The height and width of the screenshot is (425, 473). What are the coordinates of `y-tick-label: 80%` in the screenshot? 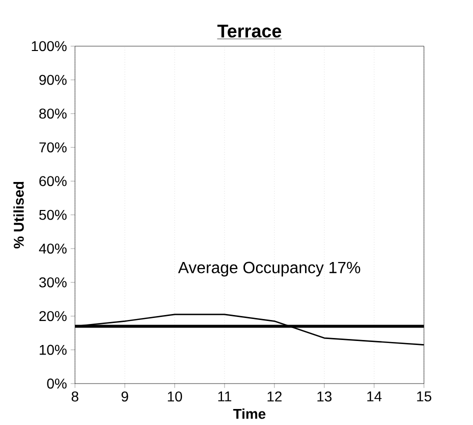 It's located at (53, 113).